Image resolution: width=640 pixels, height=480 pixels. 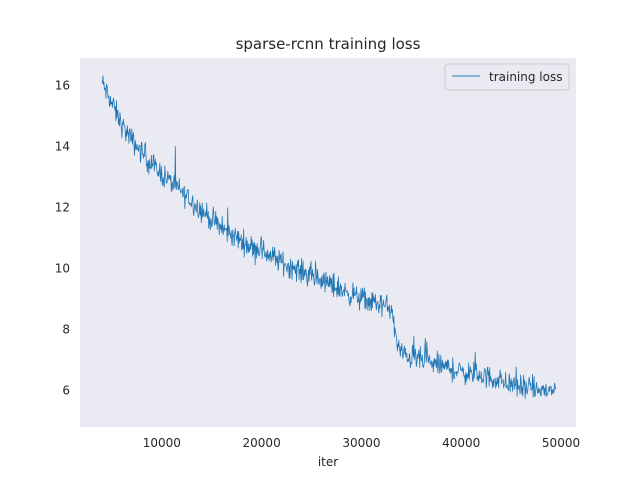 I want to click on x-tick-label: 30000, so click(x=361, y=443).